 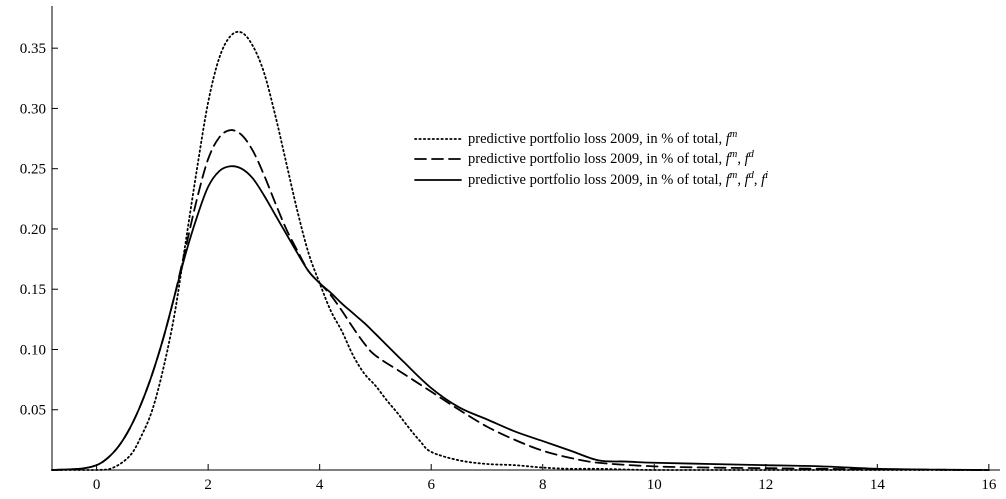 What do you see at coordinates (33, 230) in the screenshot?
I see `y-tick-label: 0.20` at bounding box center [33, 230].